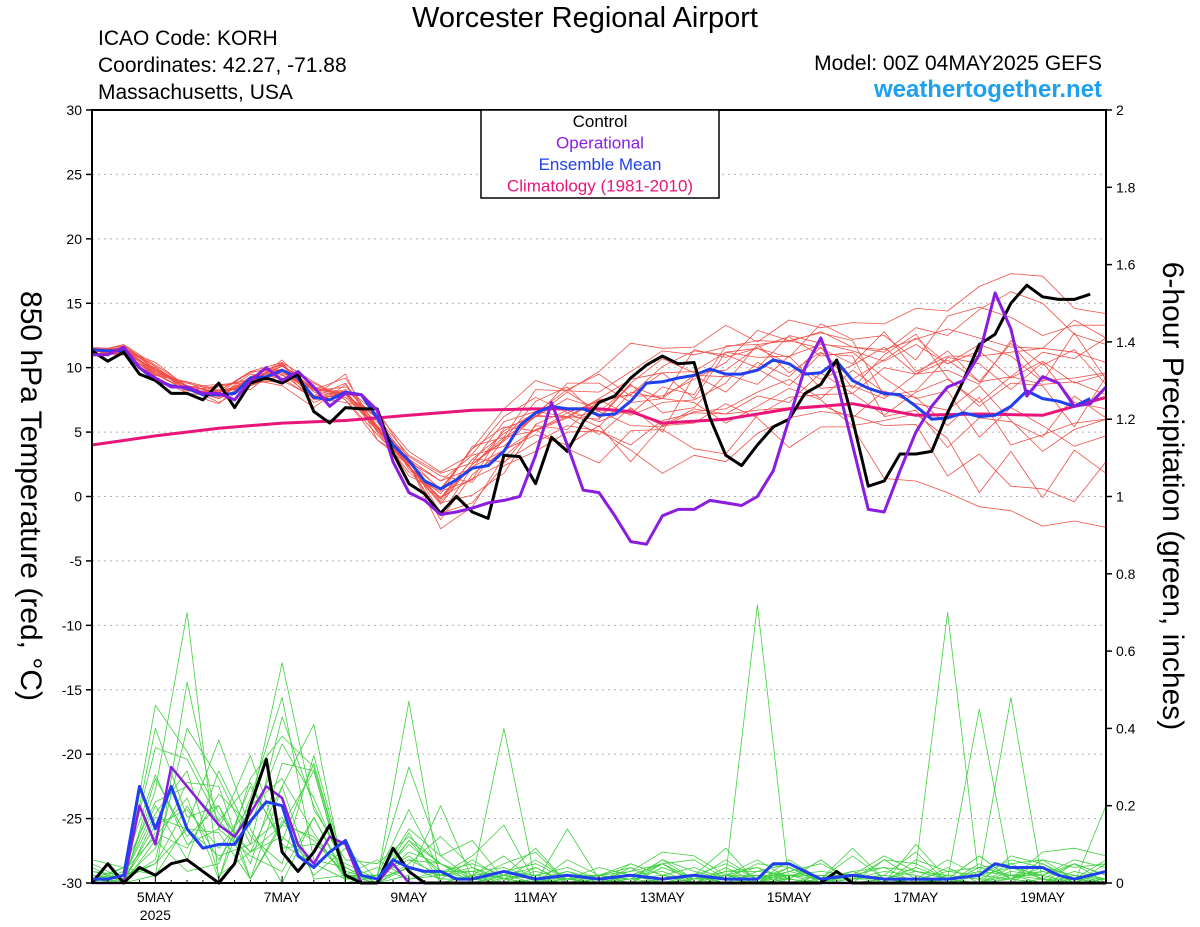 The image size is (1200, 927). I want to click on y-tick-label-left: 30, so click(74, 110).